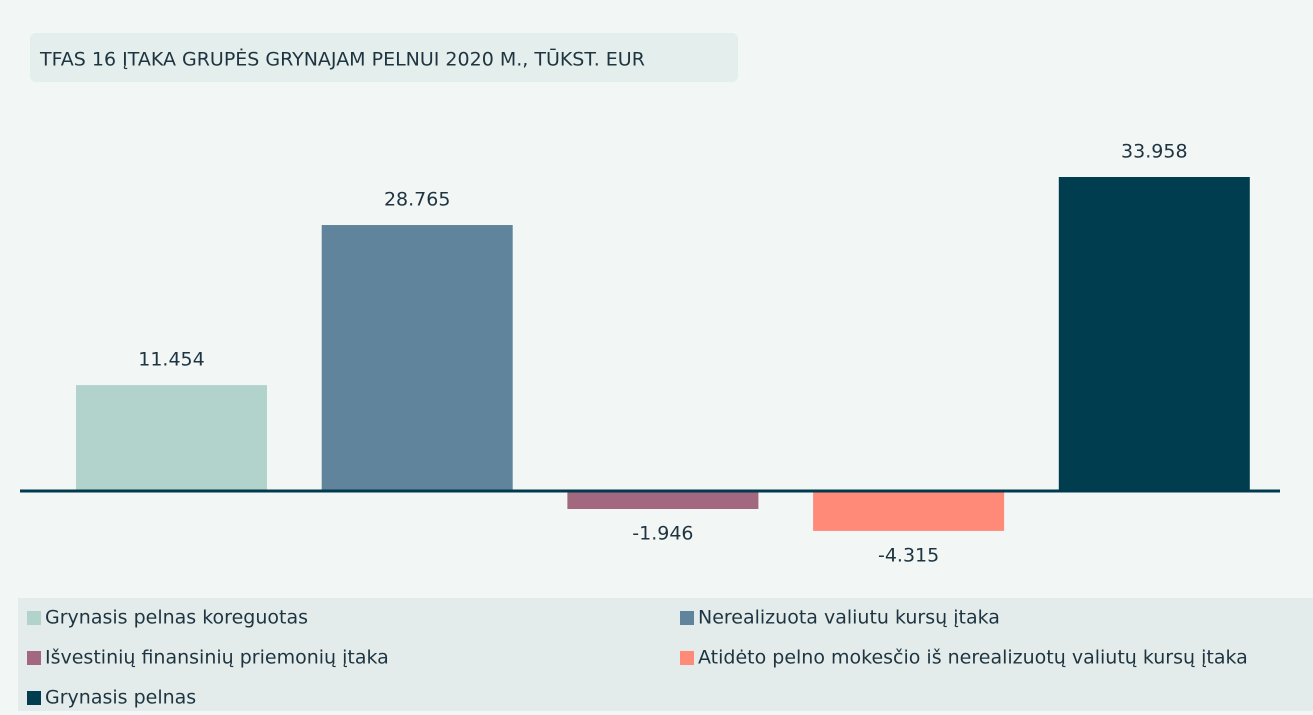 This screenshot has width=1313, height=715. Describe the element at coordinates (120, 698) in the screenshot. I see `legend-label: Grynasis pelnas` at that location.